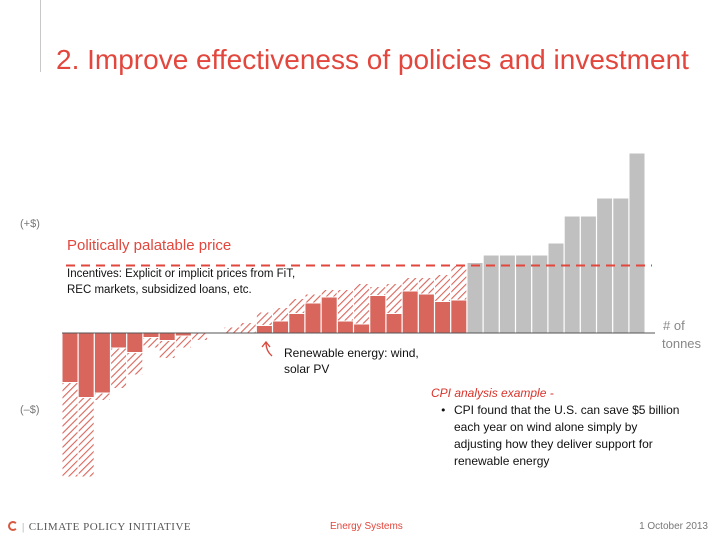  Describe the element at coordinates (674, 325) in the screenshot. I see `x-label-line-1: # of` at that location.